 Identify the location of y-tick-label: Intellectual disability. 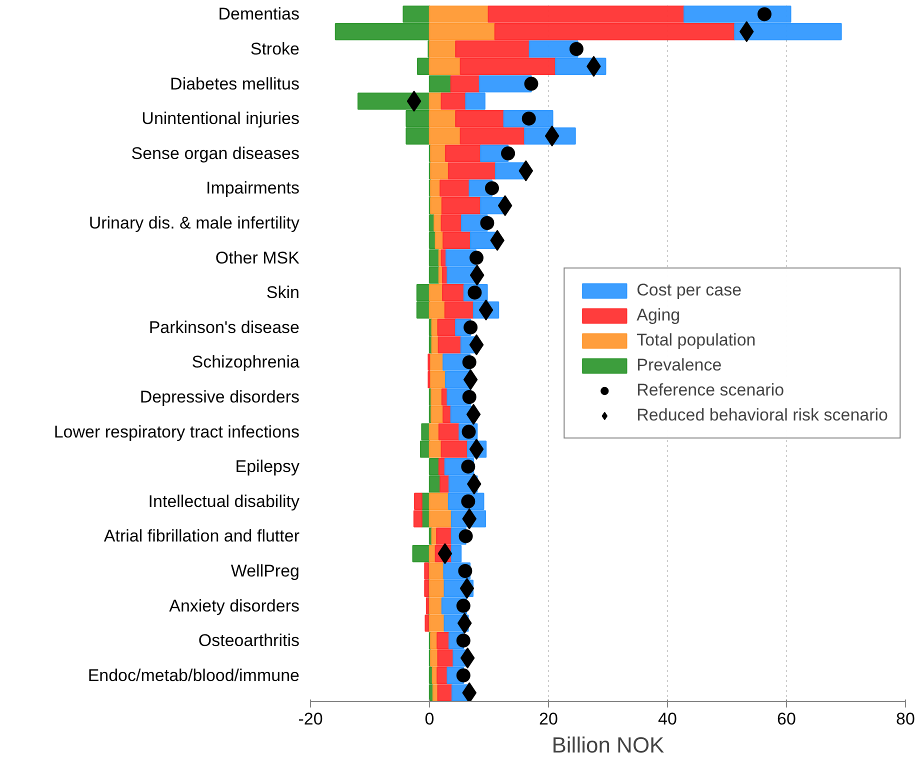
(224, 501).